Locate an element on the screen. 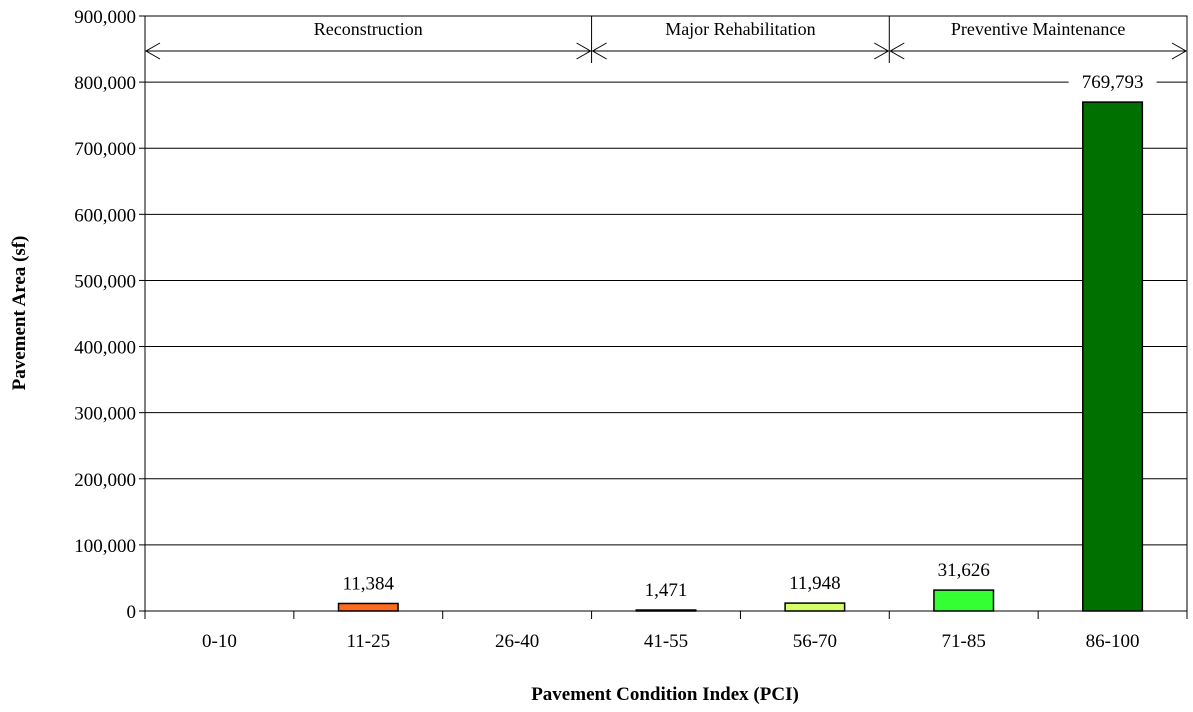 The width and height of the screenshot is (1193, 712). data-label: 11,384 is located at coordinates (369, 583).